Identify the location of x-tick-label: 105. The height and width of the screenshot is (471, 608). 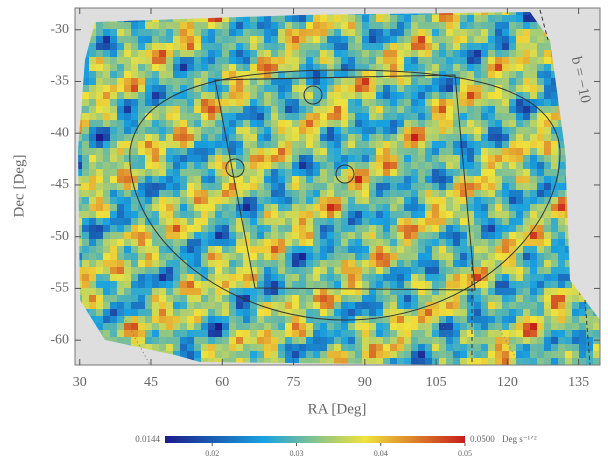
(436, 382).